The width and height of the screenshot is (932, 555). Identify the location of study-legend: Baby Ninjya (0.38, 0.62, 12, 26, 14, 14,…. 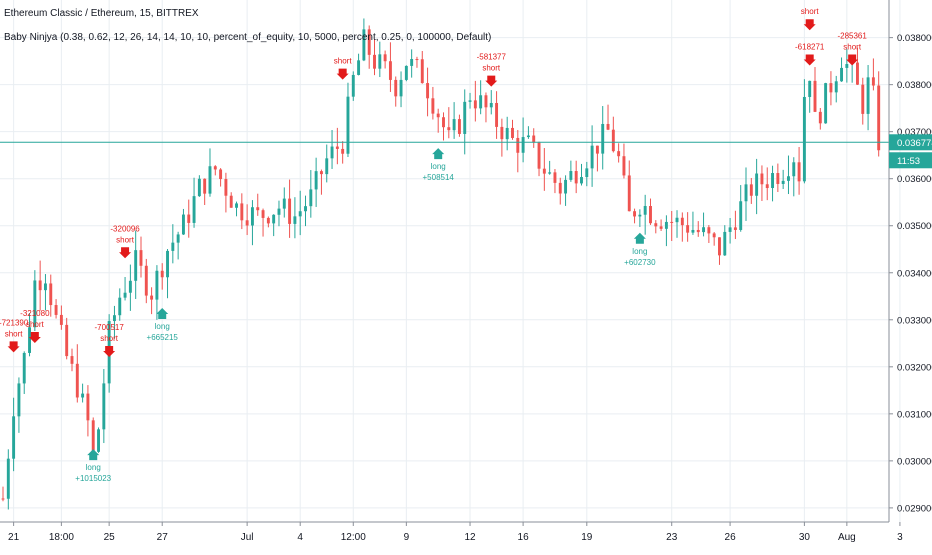
(248, 37).